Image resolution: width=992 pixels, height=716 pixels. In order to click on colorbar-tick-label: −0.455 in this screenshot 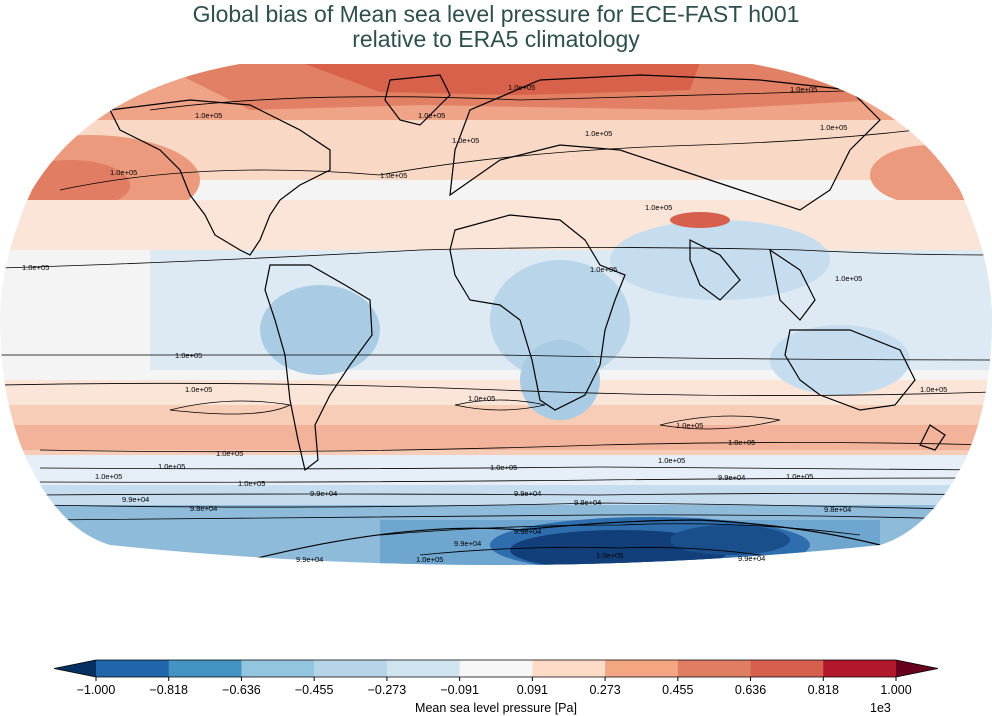, I will do `click(314, 690)`.